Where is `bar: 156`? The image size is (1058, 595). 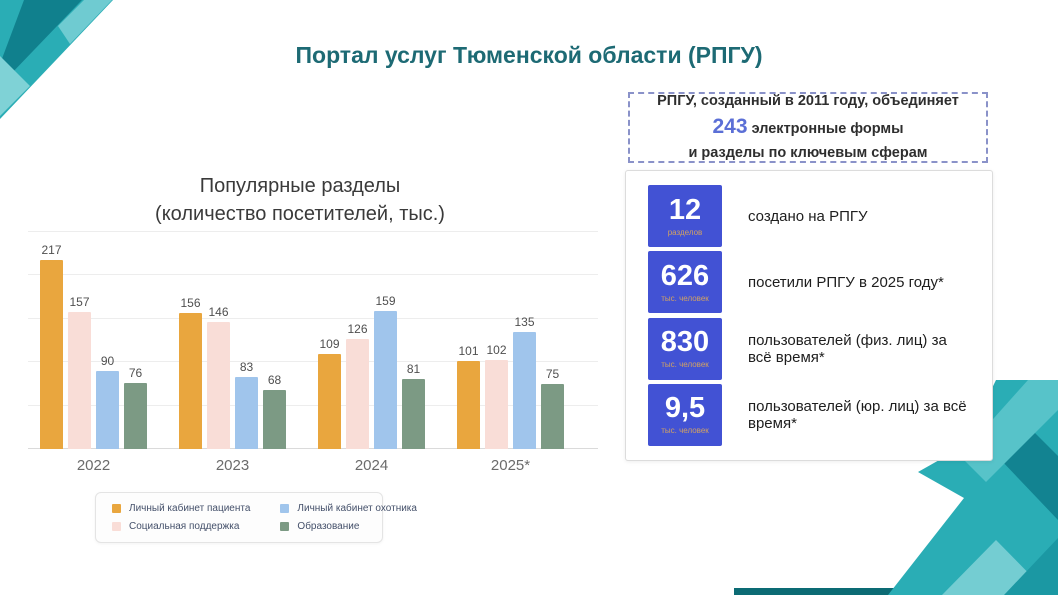 bar: 156 is located at coordinates (190, 372).